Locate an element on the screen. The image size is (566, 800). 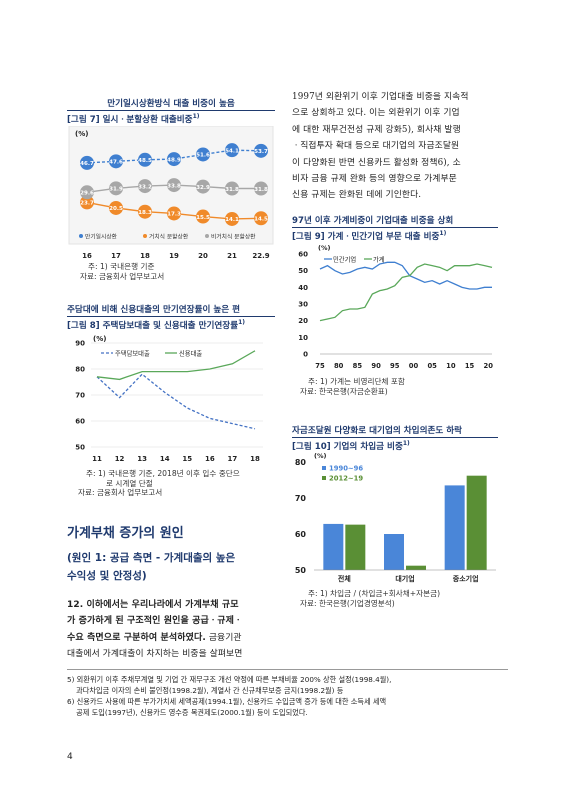
fig7-header: 만기일시상환방식 대출 비중이 높음 [그림 7] 일시ㆍ분할상환 대출비중1) is located at coordinates (171, 111).